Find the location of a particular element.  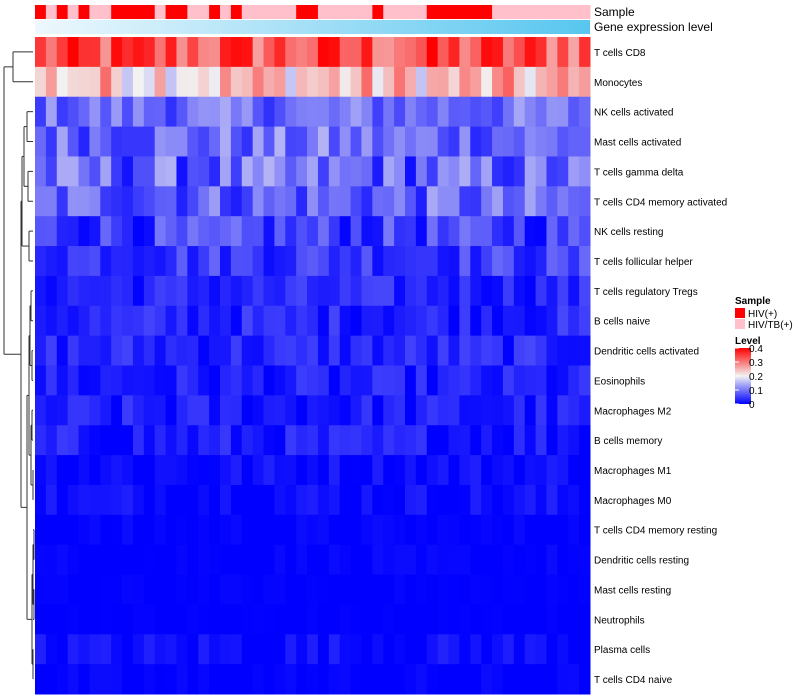

row-label: T cells CD4 memory activated is located at coordinates (660, 202).